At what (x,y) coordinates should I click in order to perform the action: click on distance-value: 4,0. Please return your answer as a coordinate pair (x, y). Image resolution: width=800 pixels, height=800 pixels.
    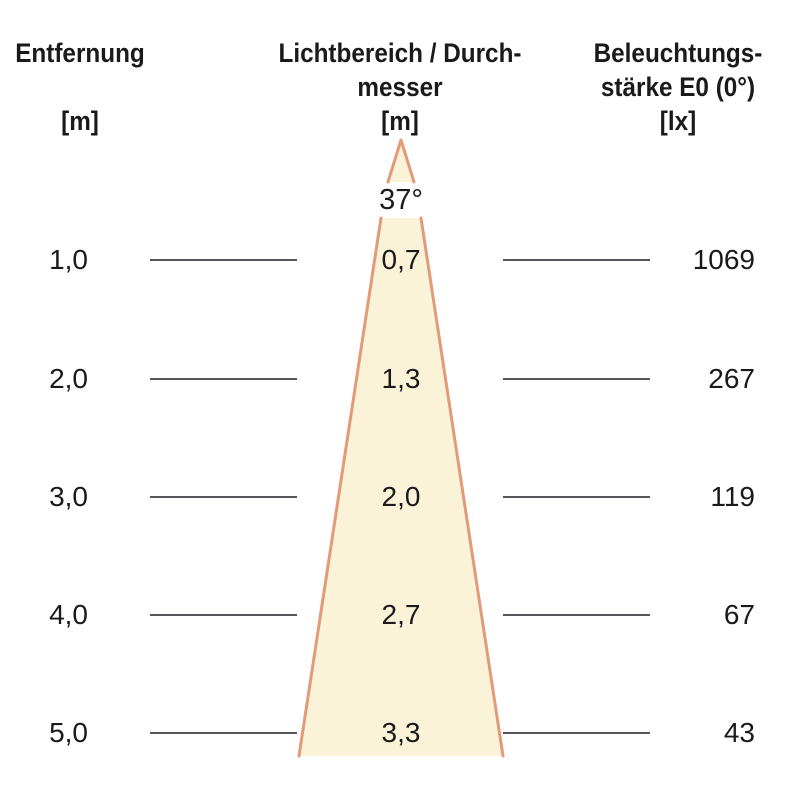
    Looking at the image, I should click on (68, 614).